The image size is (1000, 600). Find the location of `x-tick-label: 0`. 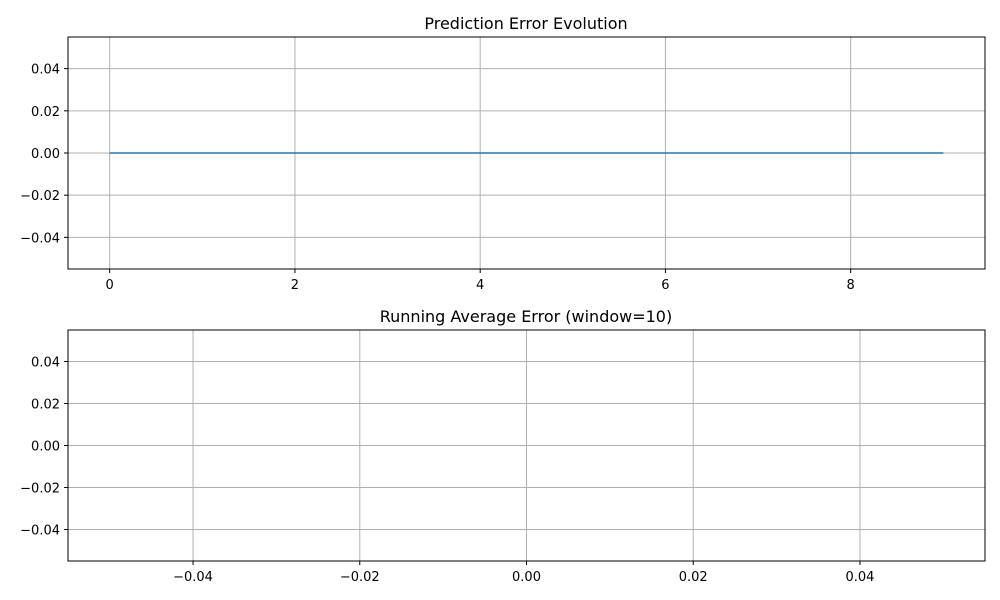

x-tick-label: 0 is located at coordinates (110, 285).